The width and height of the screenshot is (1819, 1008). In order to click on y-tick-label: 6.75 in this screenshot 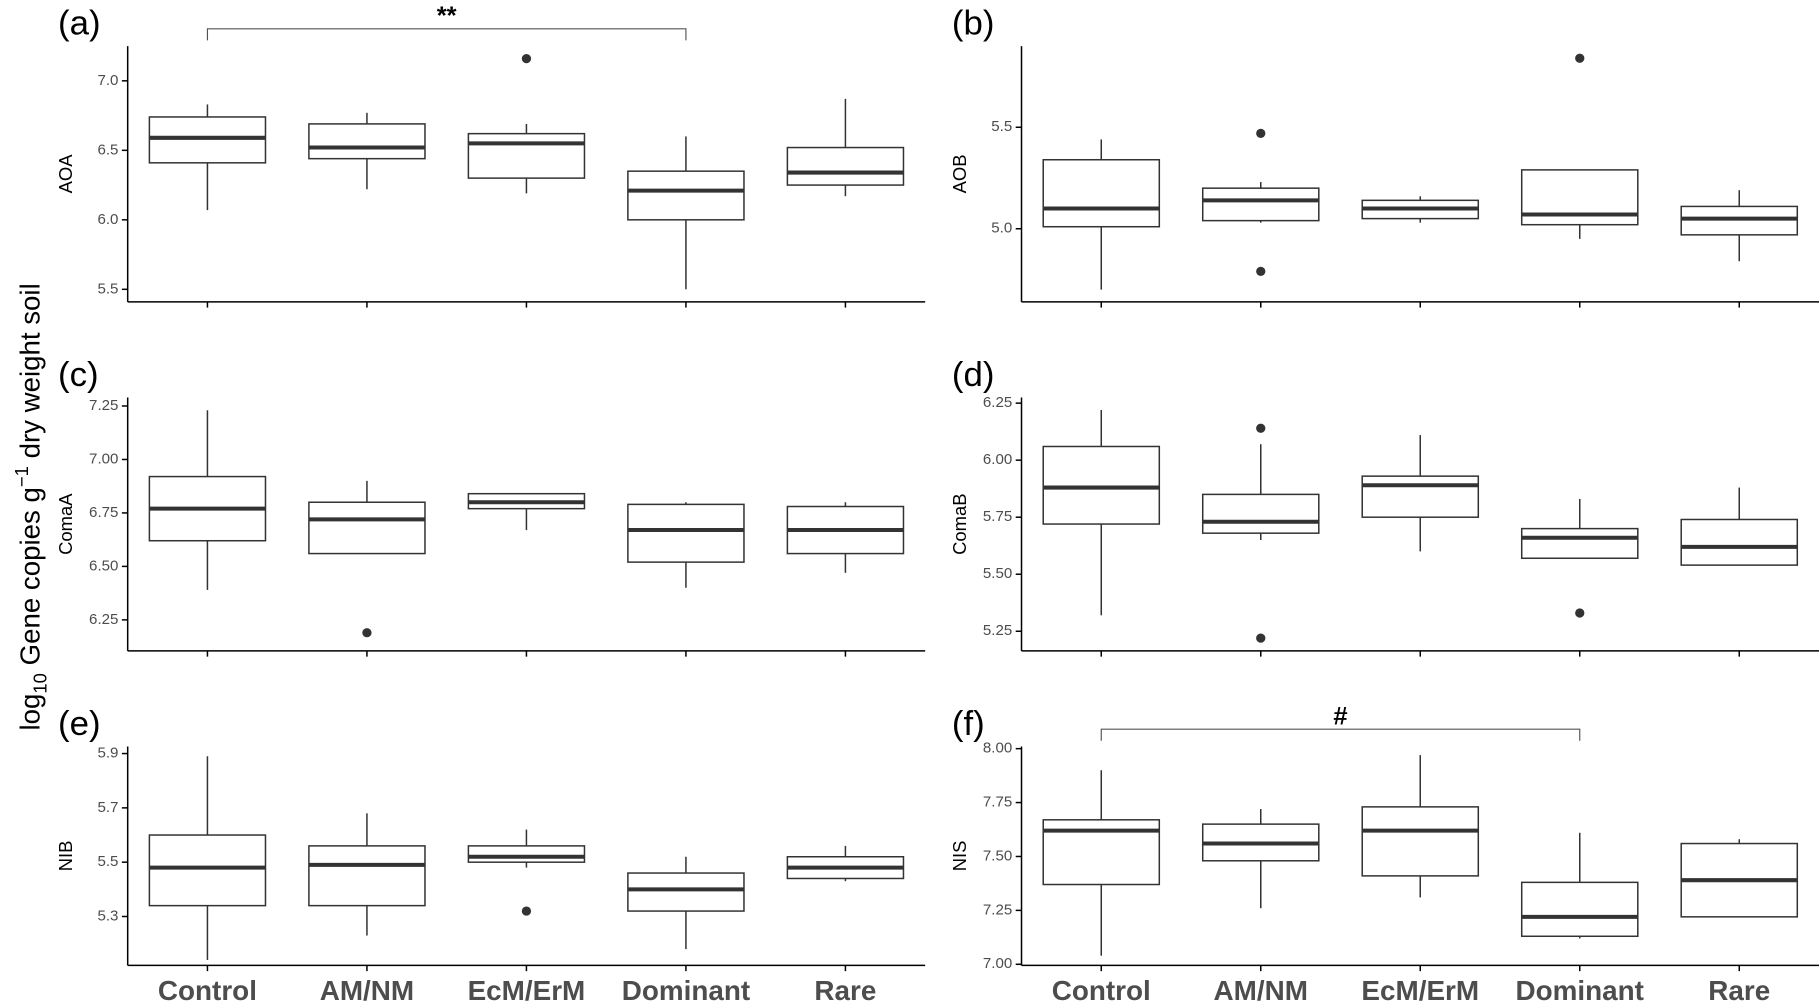, I will do `click(103, 512)`.